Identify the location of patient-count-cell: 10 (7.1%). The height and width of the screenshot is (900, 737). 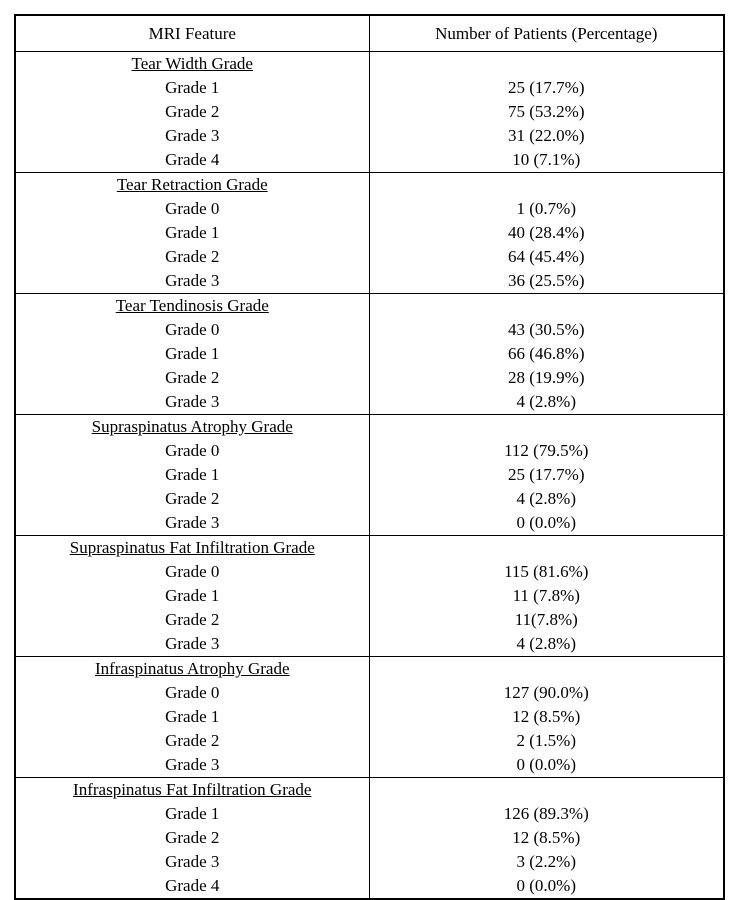
(546, 159).